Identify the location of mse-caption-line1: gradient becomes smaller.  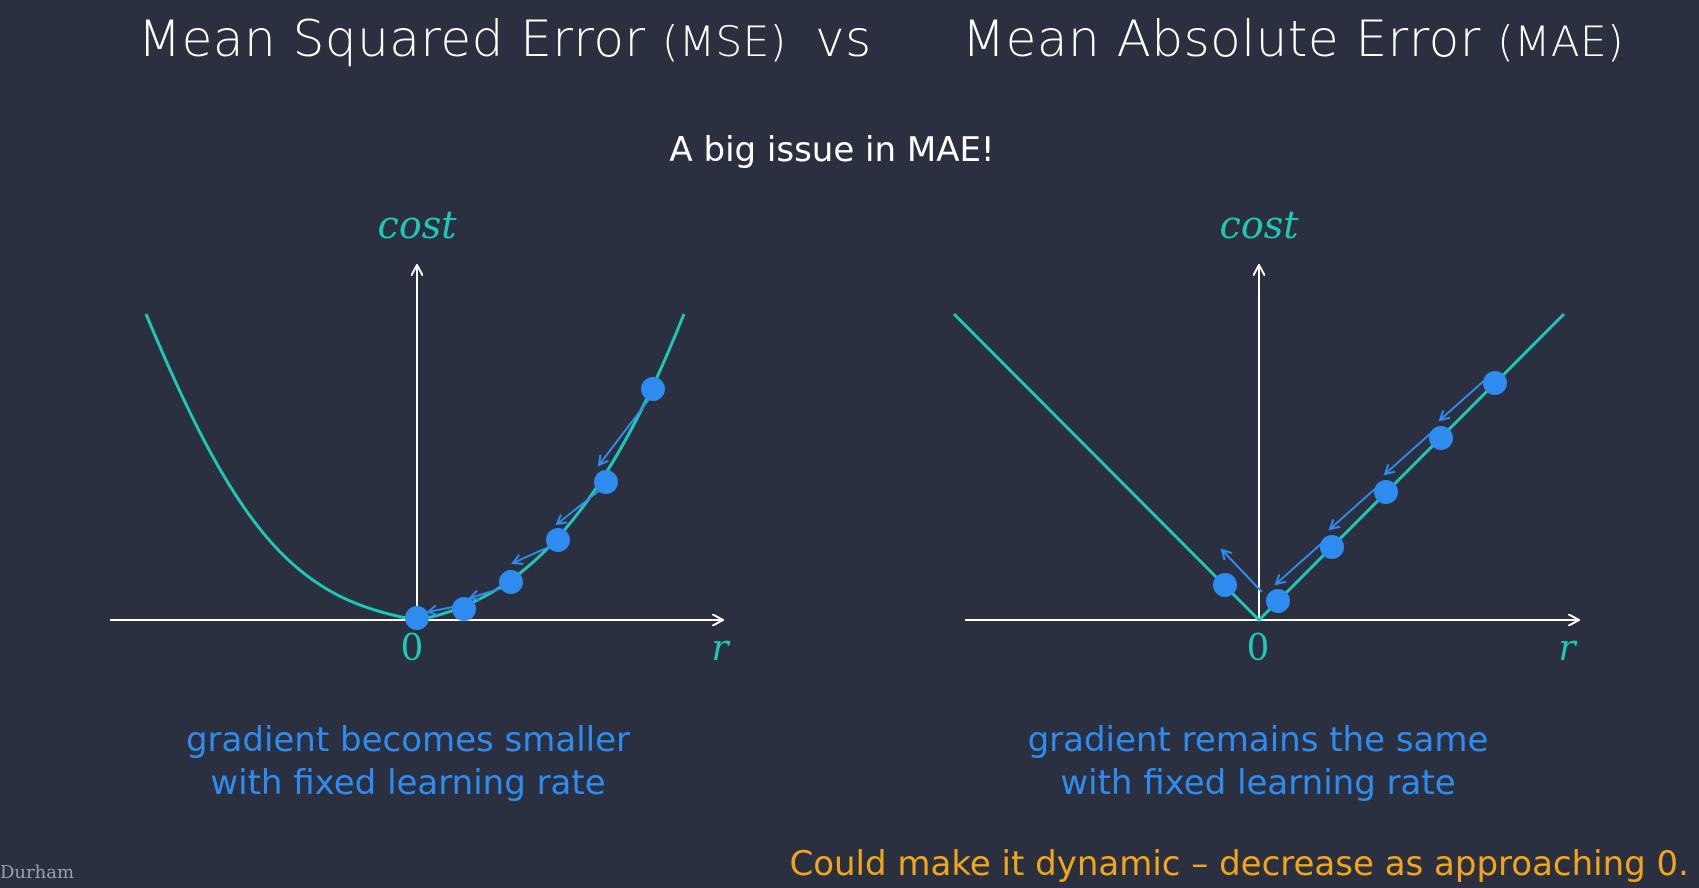
(408, 740).